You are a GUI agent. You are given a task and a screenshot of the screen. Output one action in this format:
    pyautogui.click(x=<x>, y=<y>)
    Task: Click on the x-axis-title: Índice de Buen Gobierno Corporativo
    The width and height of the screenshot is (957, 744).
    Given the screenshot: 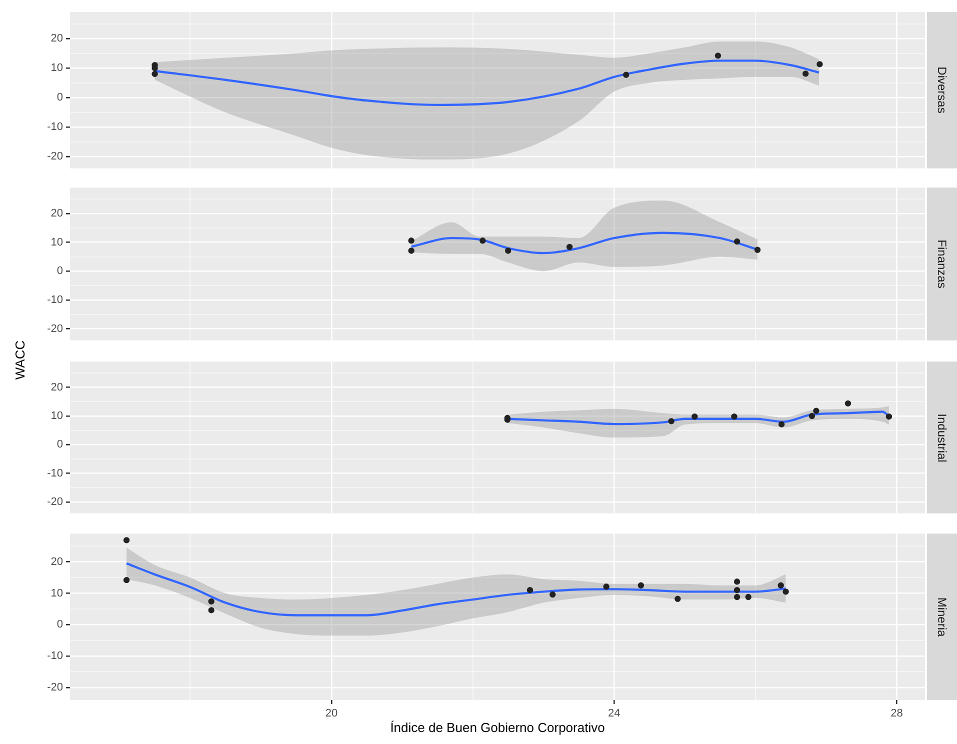 What is the action you would take?
    pyautogui.click(x=497, y=727)
    